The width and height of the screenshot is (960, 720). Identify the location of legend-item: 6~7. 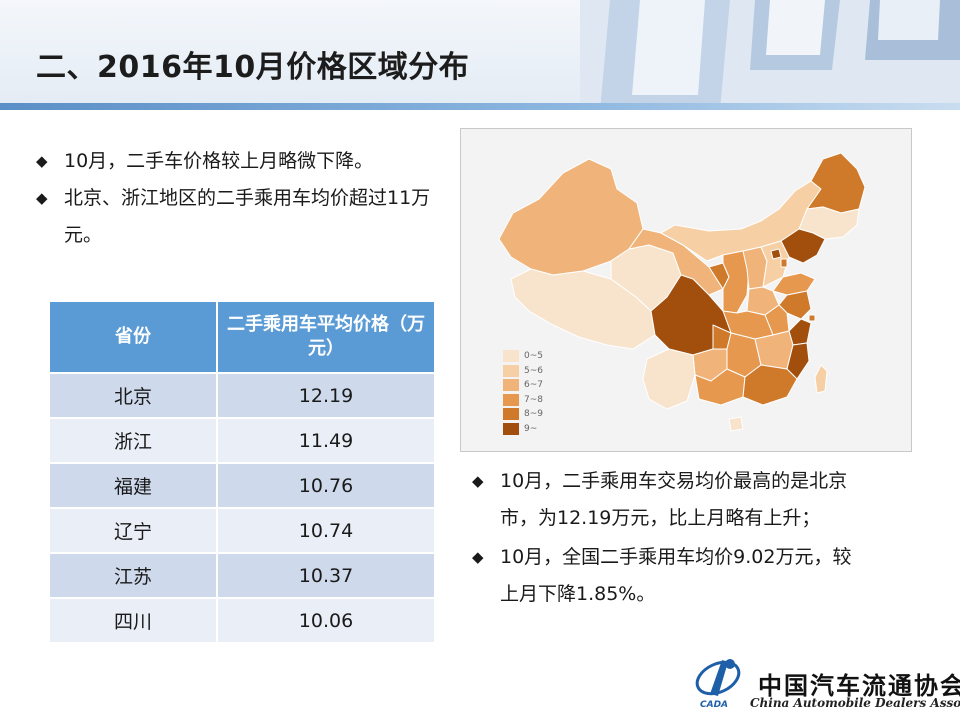
(523, 385).